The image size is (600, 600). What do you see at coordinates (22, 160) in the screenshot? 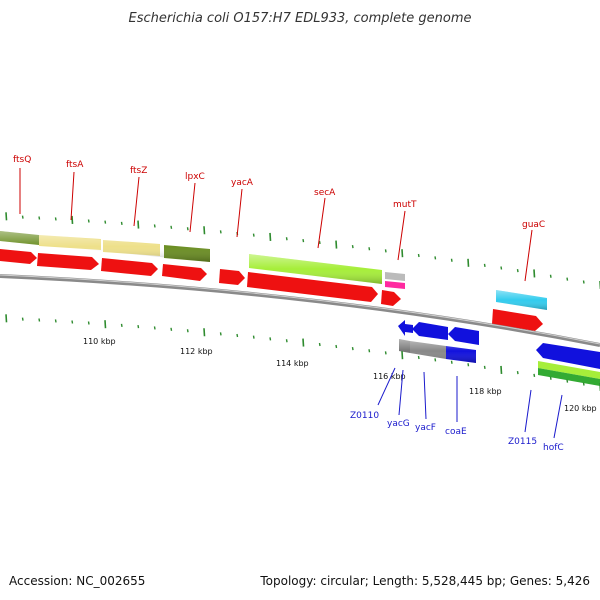
I see `gene-label-ftsQ: ftsQ` at bounding box center [22, 160].